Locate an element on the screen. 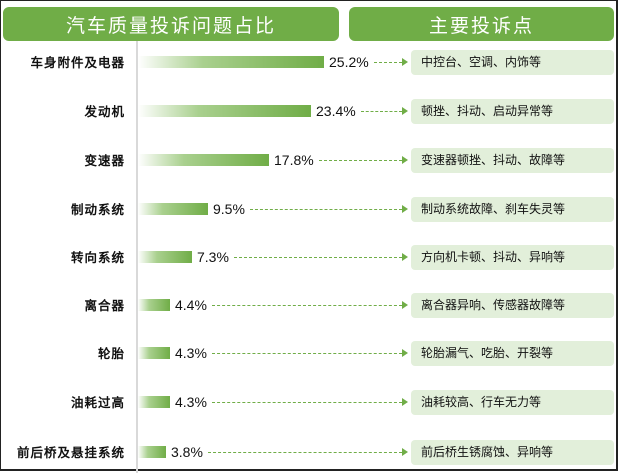  category-label: 轮胎 is located at coordinates (111, 353).